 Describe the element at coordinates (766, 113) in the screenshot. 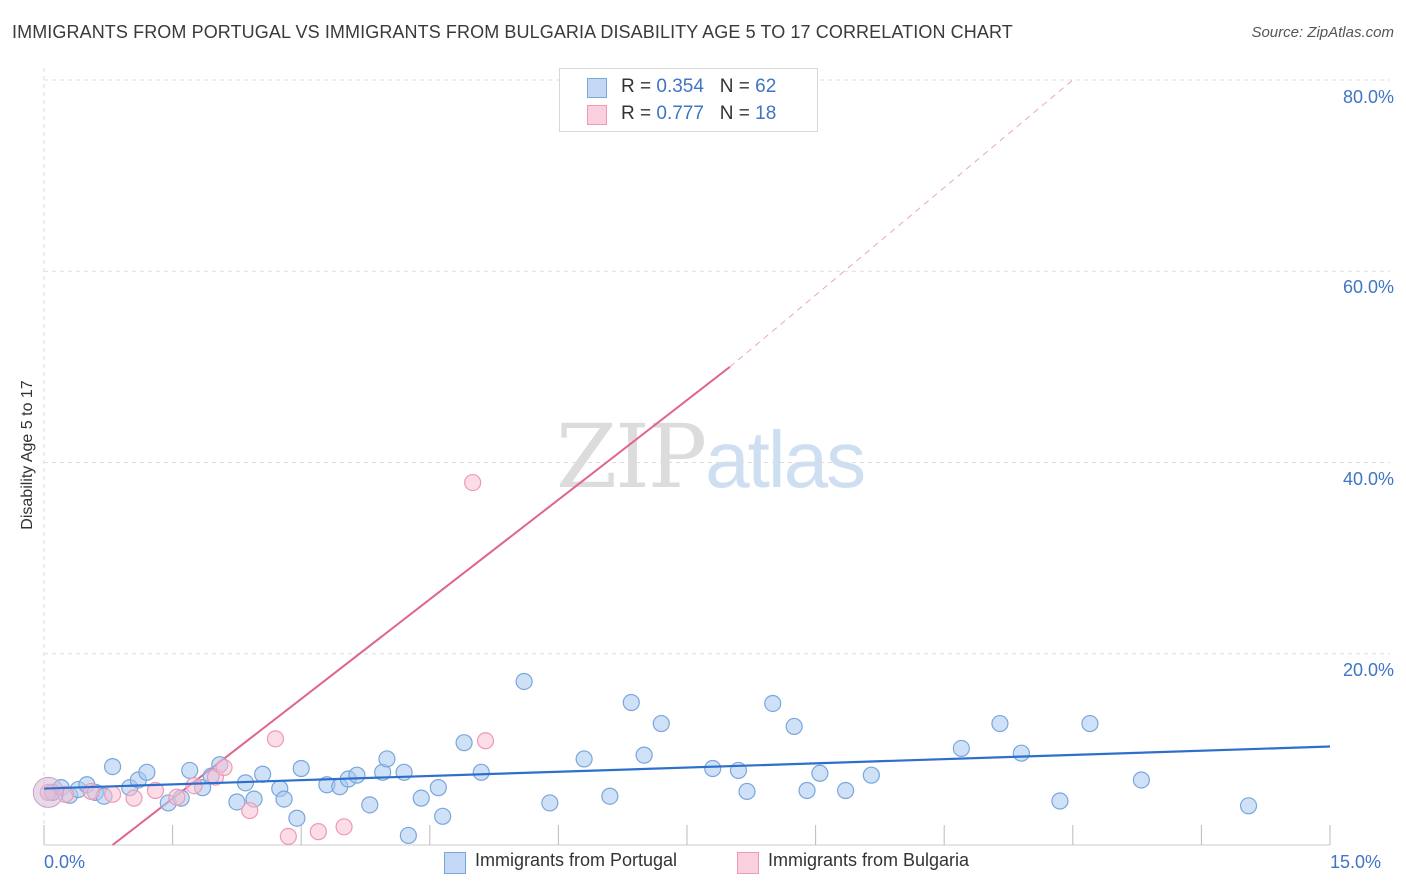

I see `legend-n-value: 18` at that location.